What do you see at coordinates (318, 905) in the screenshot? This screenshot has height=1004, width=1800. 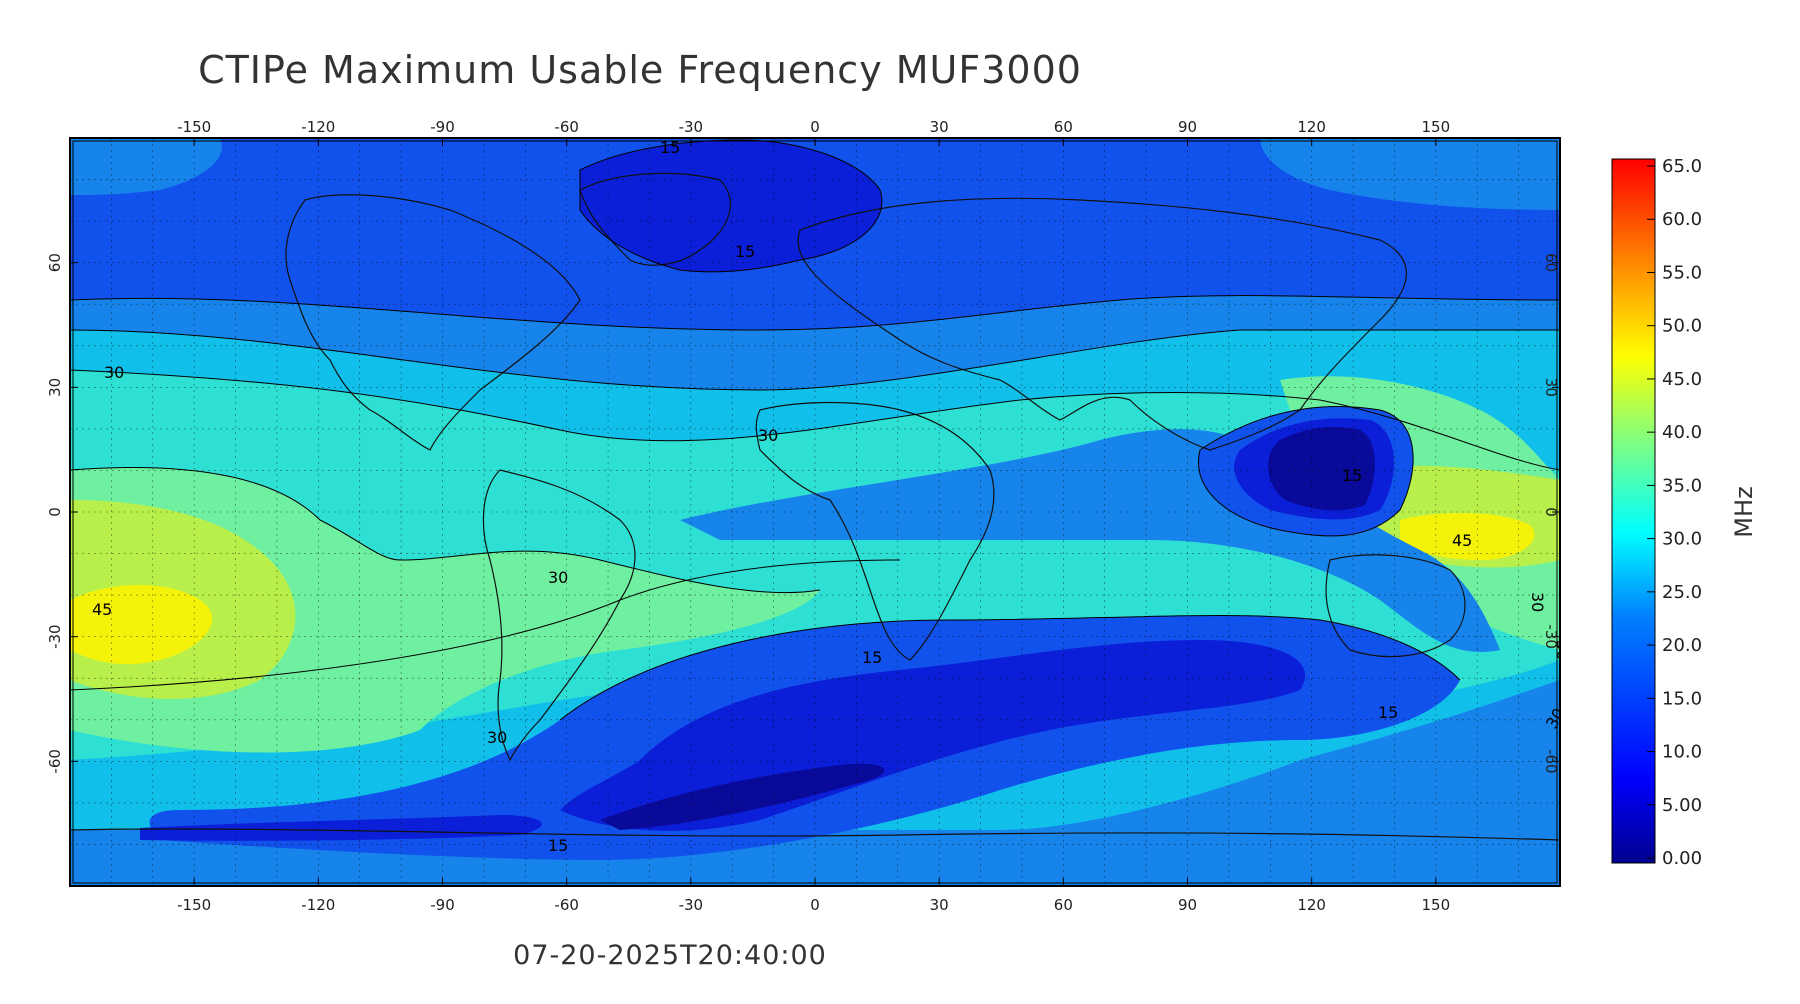 I see `bottom-axis-tick-label: -120` at bounding box center [318, 905].